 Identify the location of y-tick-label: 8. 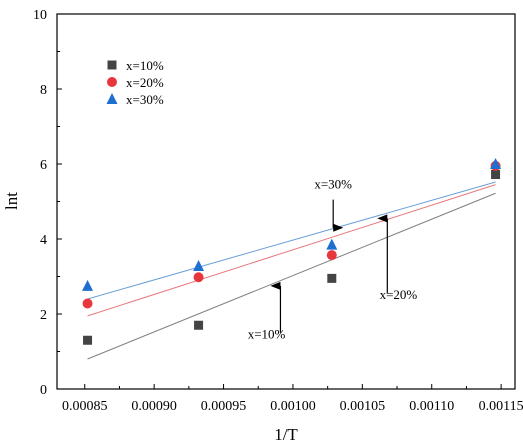
(43, 90).